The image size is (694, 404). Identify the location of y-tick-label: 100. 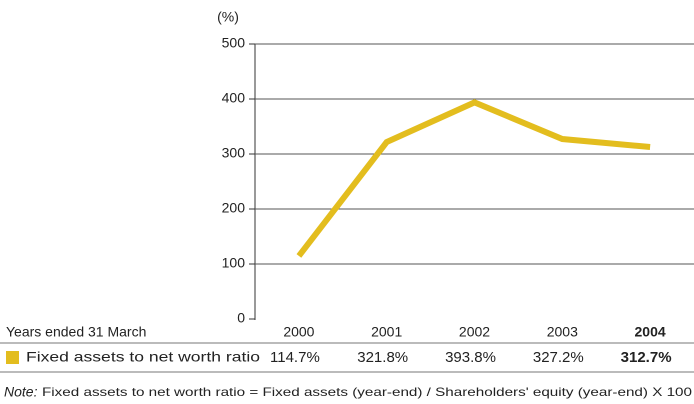
(234, 263).